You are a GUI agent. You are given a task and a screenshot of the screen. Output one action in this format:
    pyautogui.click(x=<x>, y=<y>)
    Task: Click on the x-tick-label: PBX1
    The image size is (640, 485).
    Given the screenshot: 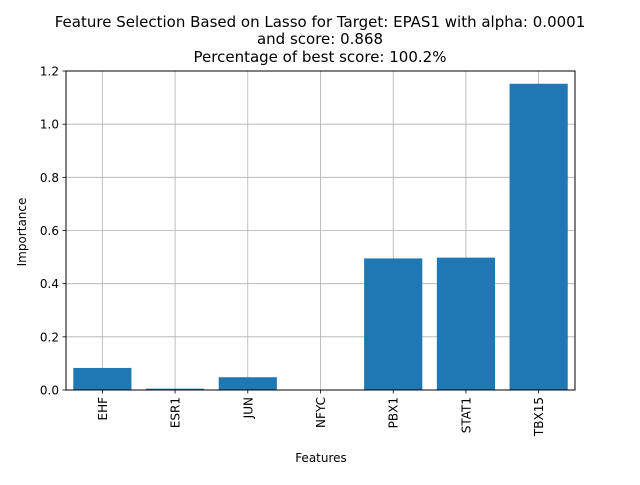 What is the action you would take?
    pyautogui.click(x=394, y=412)
    